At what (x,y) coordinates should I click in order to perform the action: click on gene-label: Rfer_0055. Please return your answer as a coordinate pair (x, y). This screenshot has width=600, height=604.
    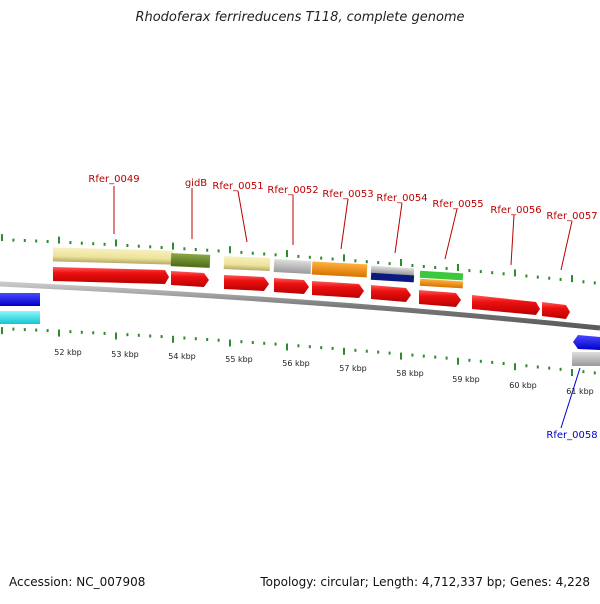
    Looking at the image, I should click on (457, 204).